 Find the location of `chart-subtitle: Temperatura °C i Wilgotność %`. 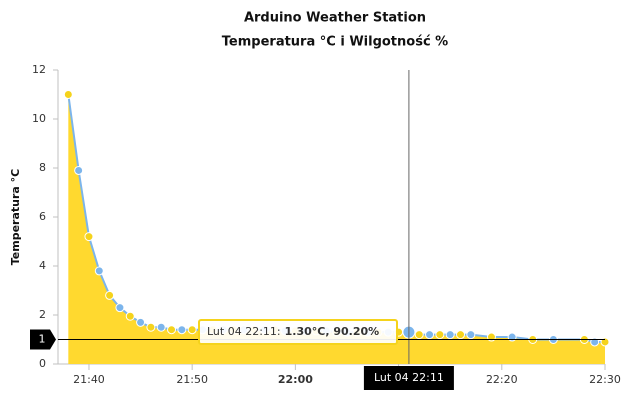

chart-subtitle: Temperatura °C i Wilgotność % is located at coordinates (335, 42).